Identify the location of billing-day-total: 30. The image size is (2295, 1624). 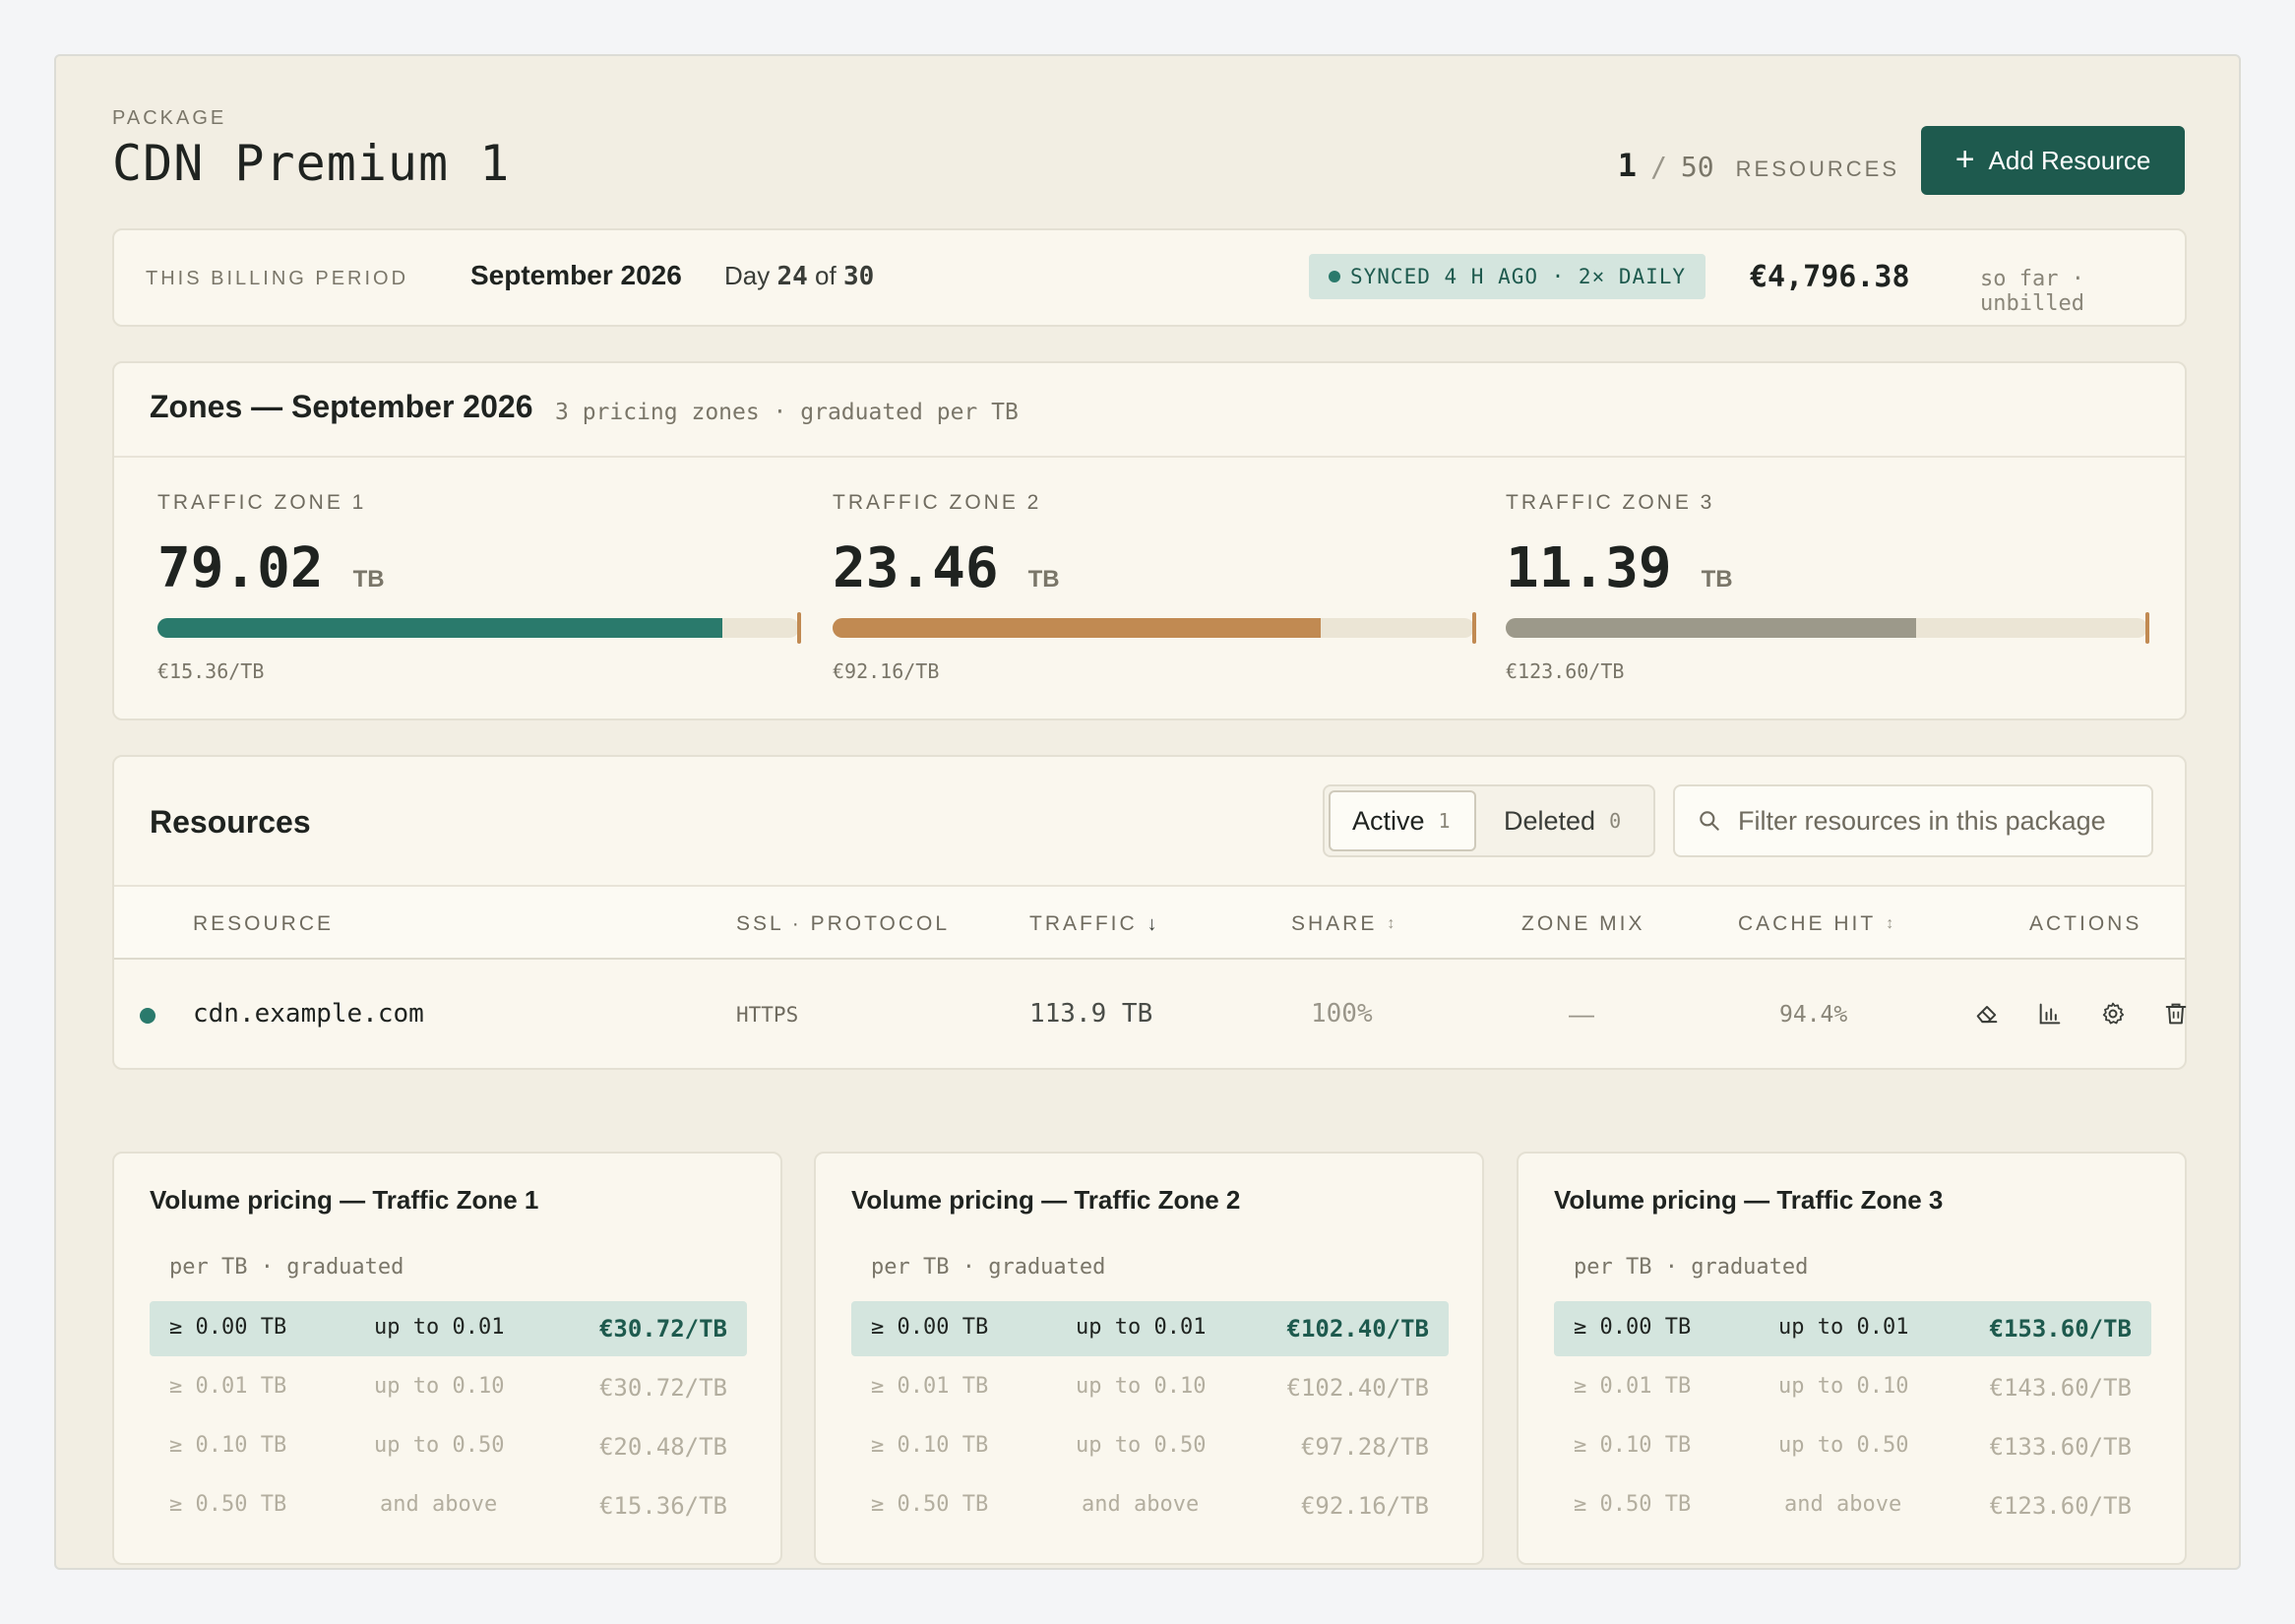
(859, 276).